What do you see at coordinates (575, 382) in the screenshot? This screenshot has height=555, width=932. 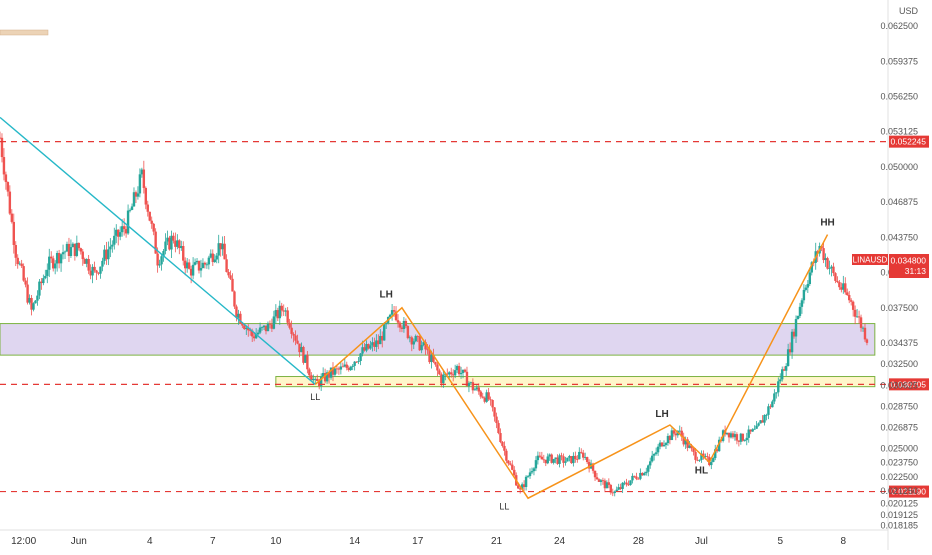 I see `support-zone` at bounding box center [575, 382].